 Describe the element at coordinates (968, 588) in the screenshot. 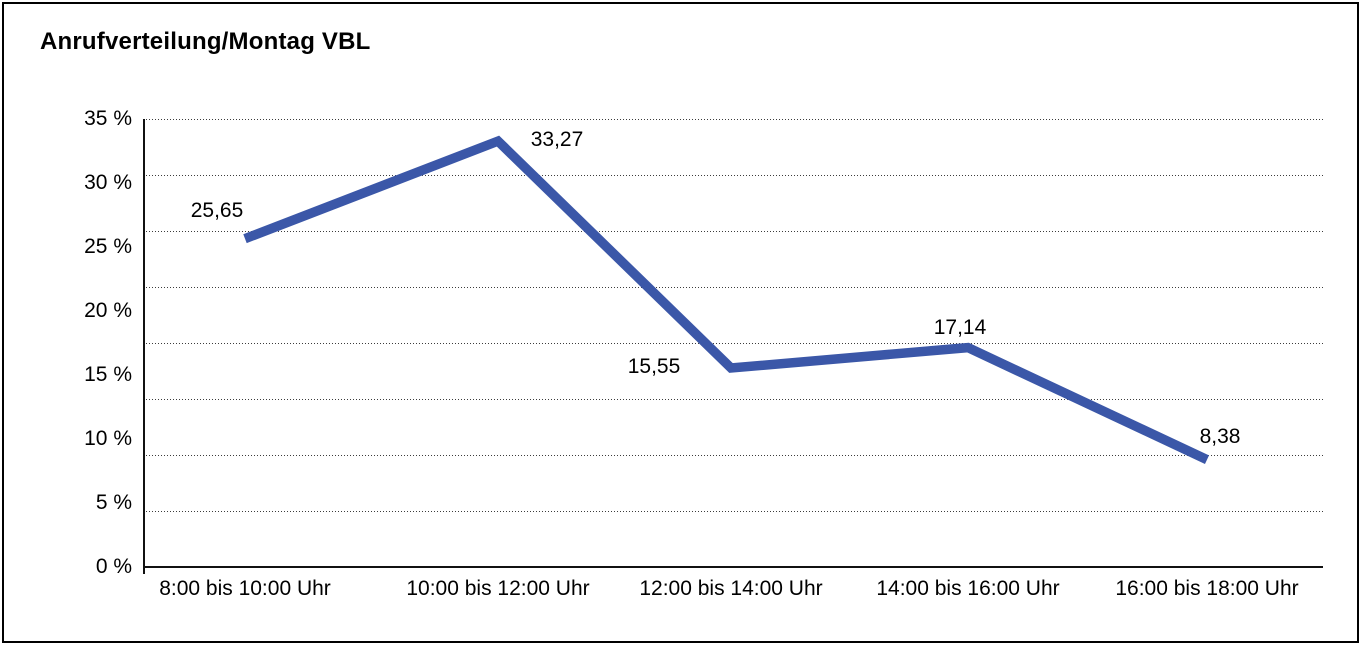

I see `x-category-label: 14:00 bis 16:00 Uhr` at that location.